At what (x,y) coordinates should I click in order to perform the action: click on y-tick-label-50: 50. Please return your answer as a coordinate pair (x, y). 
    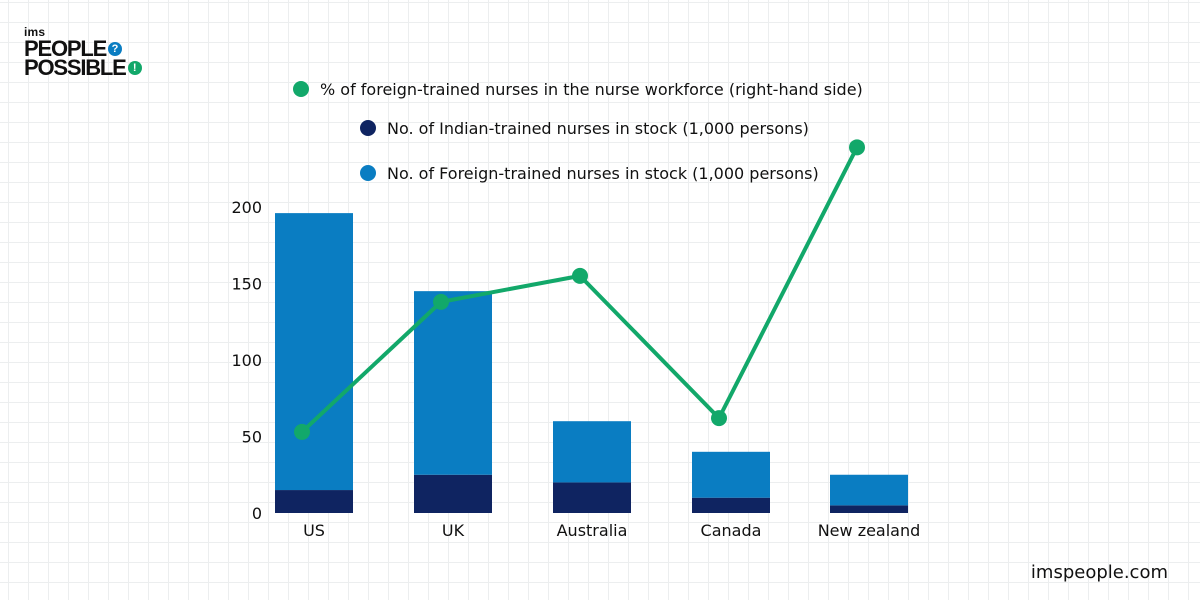
    Looking at the image, I should click on (252, 437).